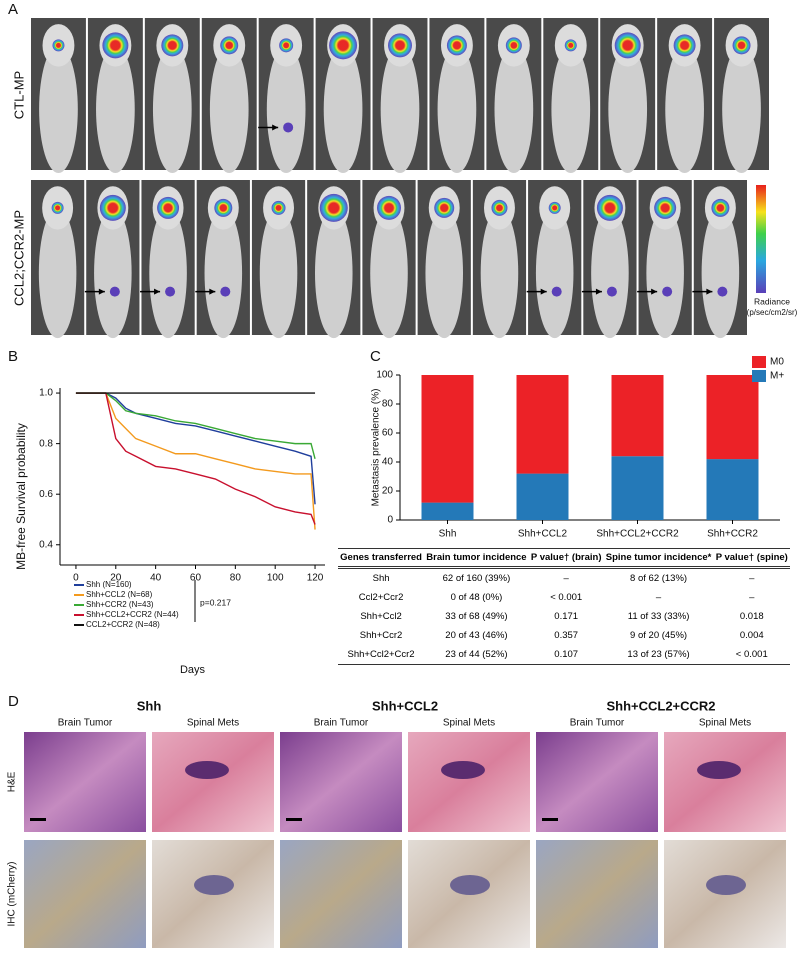 This screenshot has width=800, height=954. Describe the element at coordinates (751, 558) in the screenshot. I see `header-cell: P value† (spine)` at that location.